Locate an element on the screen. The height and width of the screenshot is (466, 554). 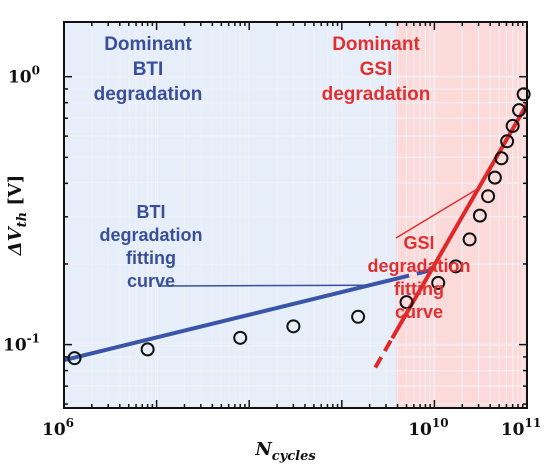
y-tick-label: 10⁰ is located at coordinates (24, 76).